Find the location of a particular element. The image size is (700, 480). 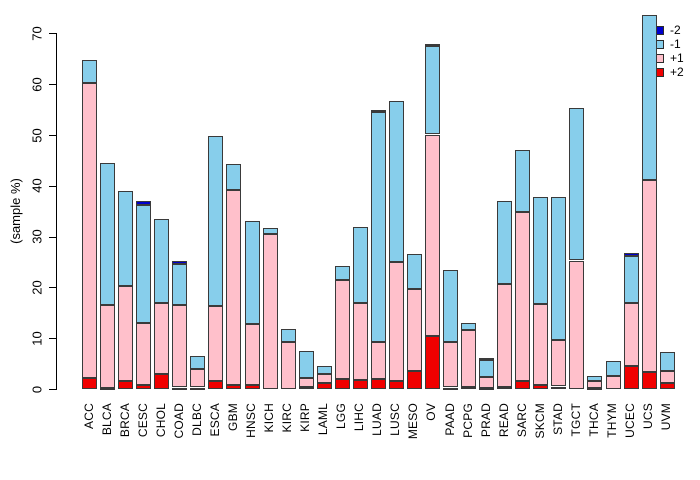

bar-coad-seg-minus2 is located at coordinates (180, 262).